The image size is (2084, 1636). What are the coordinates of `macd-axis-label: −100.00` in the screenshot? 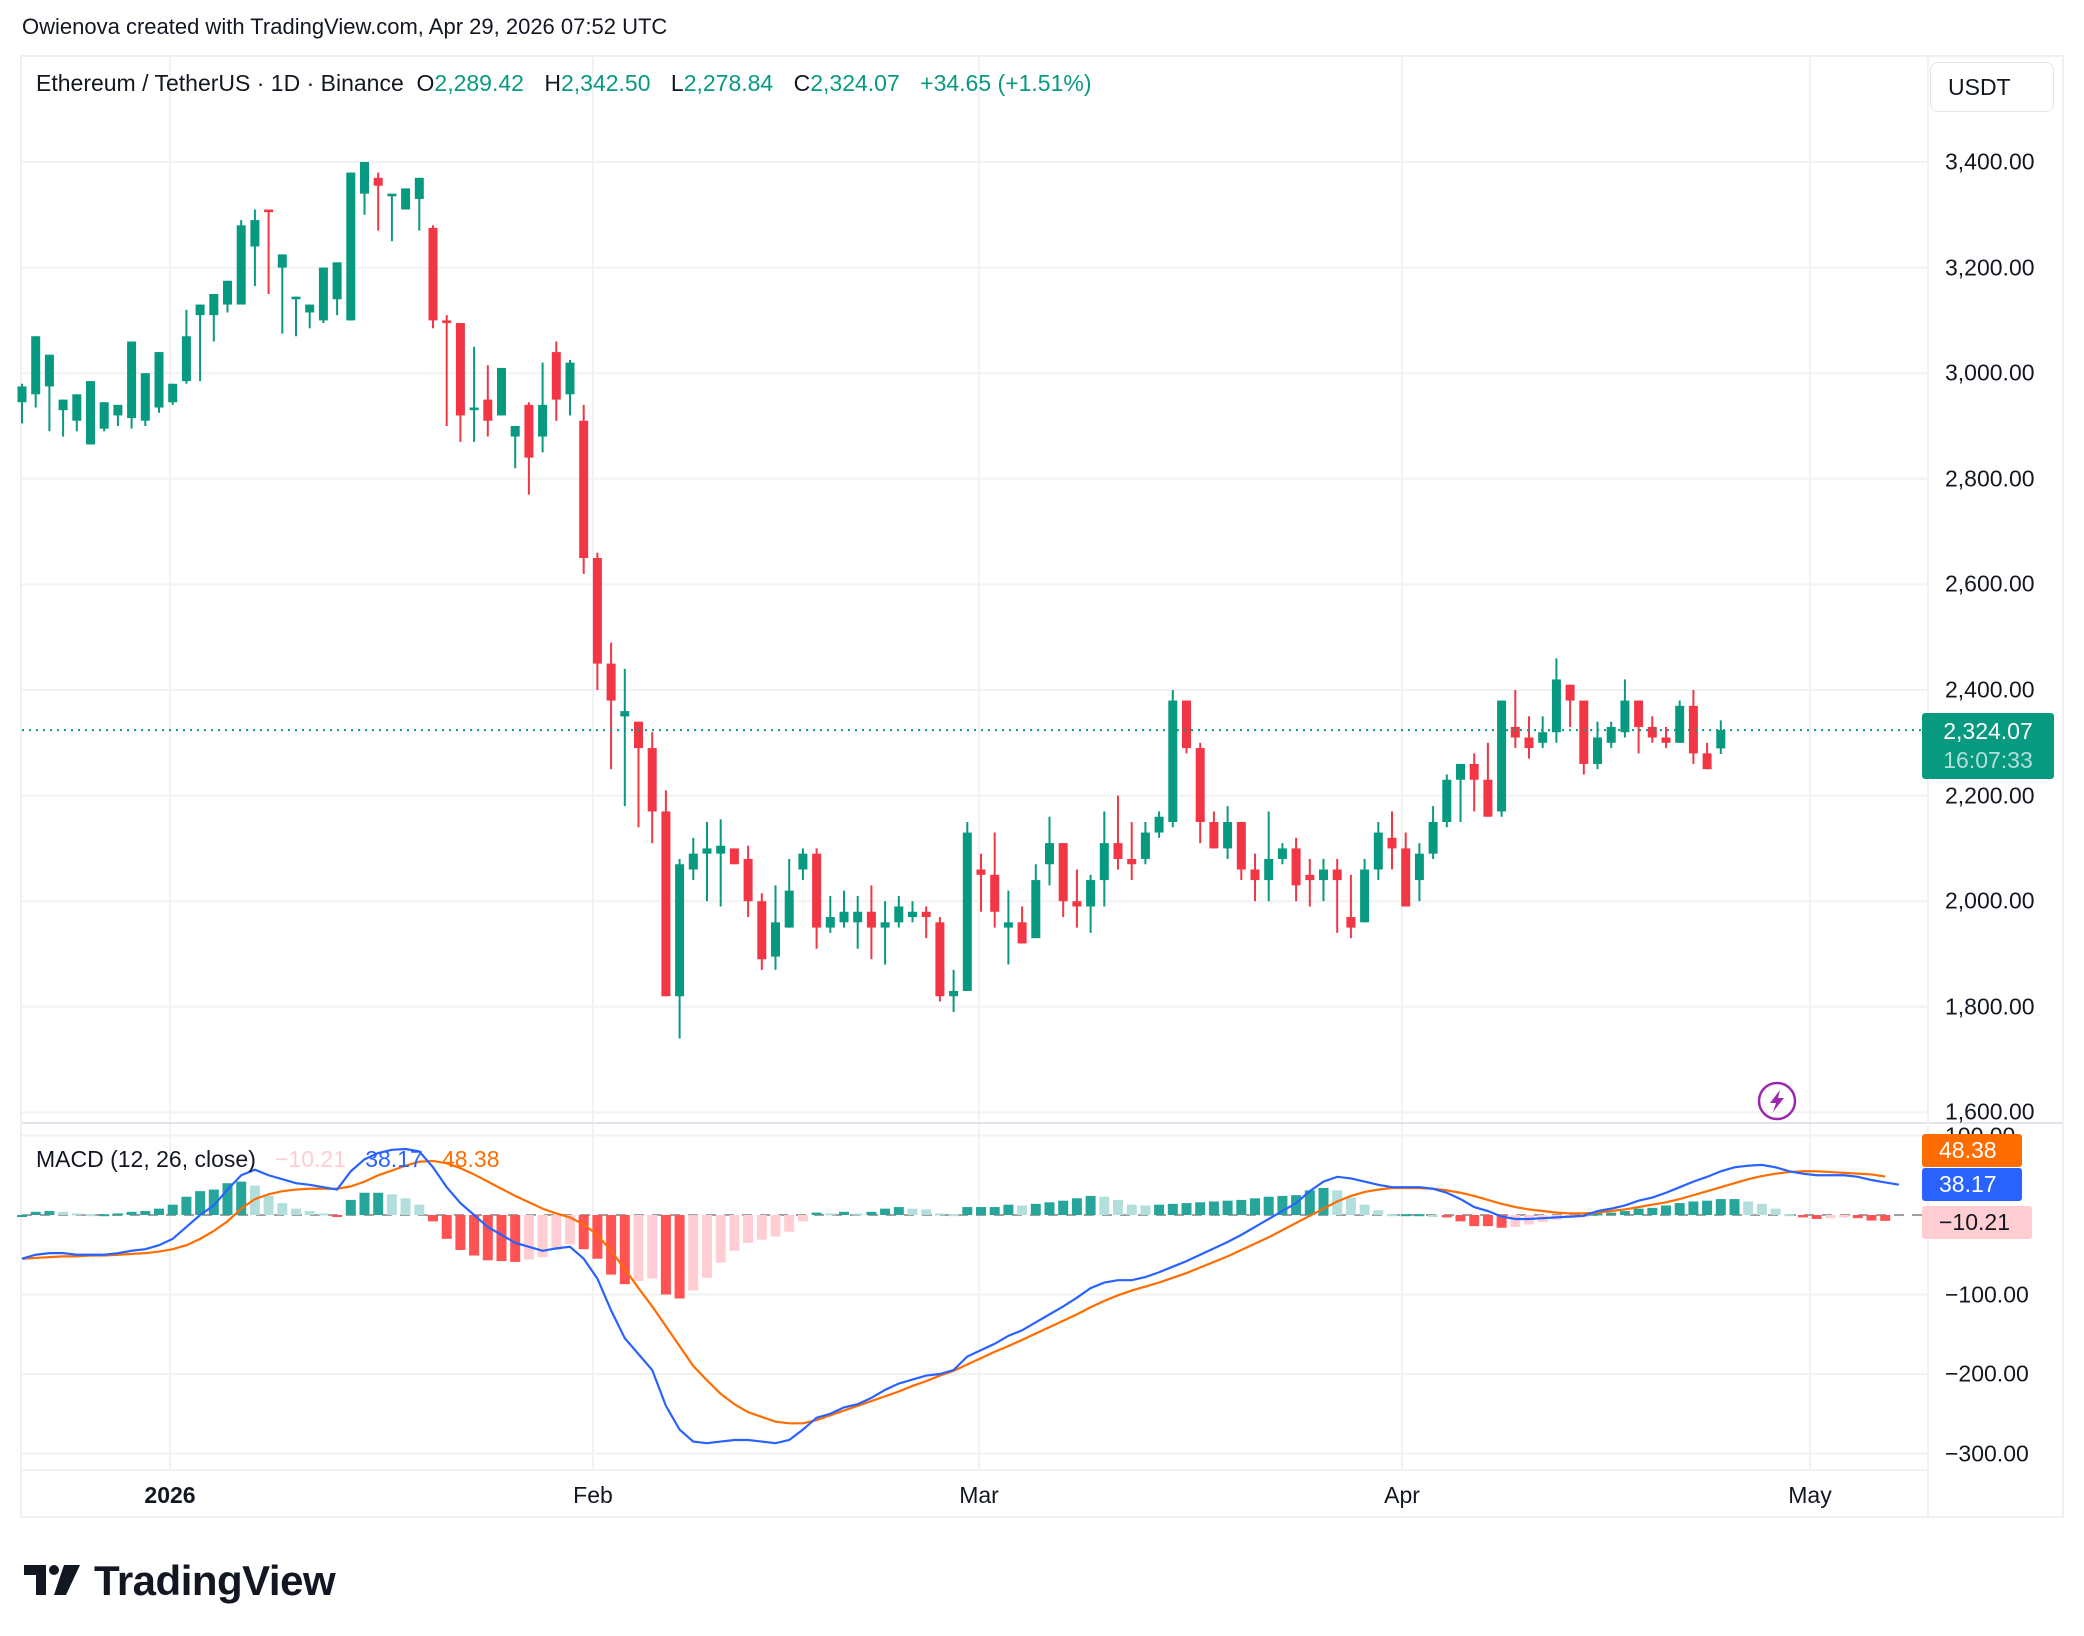 It's located at (1987, 1294).